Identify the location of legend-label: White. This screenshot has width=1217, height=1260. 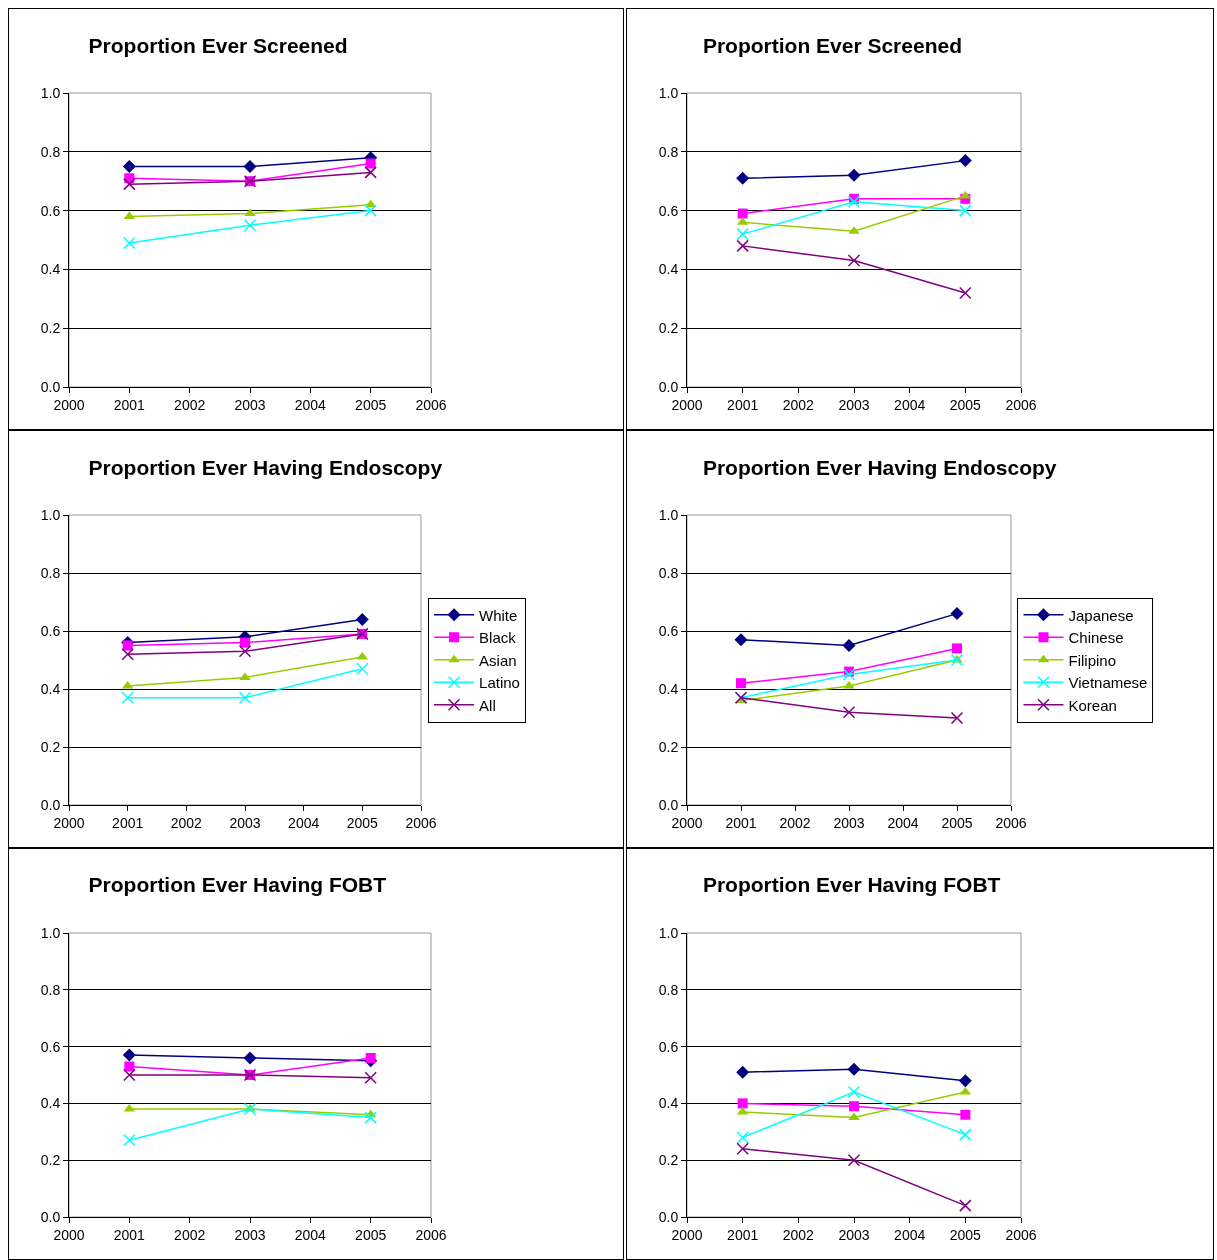
(498, 615).